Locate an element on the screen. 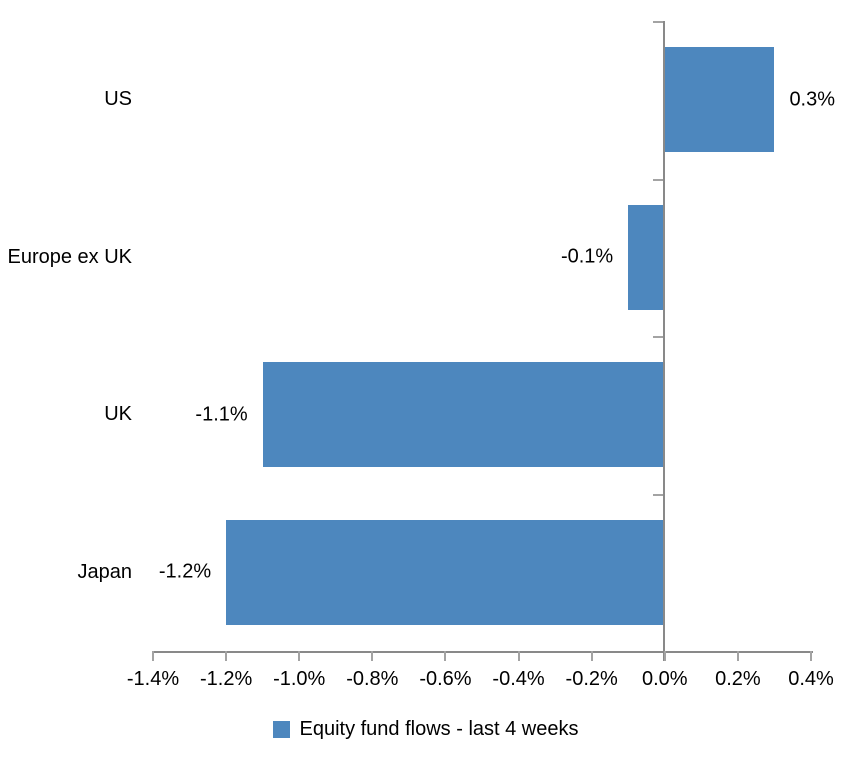 Image resolution: width=852 pixels, height=757 pixels. category-label: US is located at coordinates (118, 99).